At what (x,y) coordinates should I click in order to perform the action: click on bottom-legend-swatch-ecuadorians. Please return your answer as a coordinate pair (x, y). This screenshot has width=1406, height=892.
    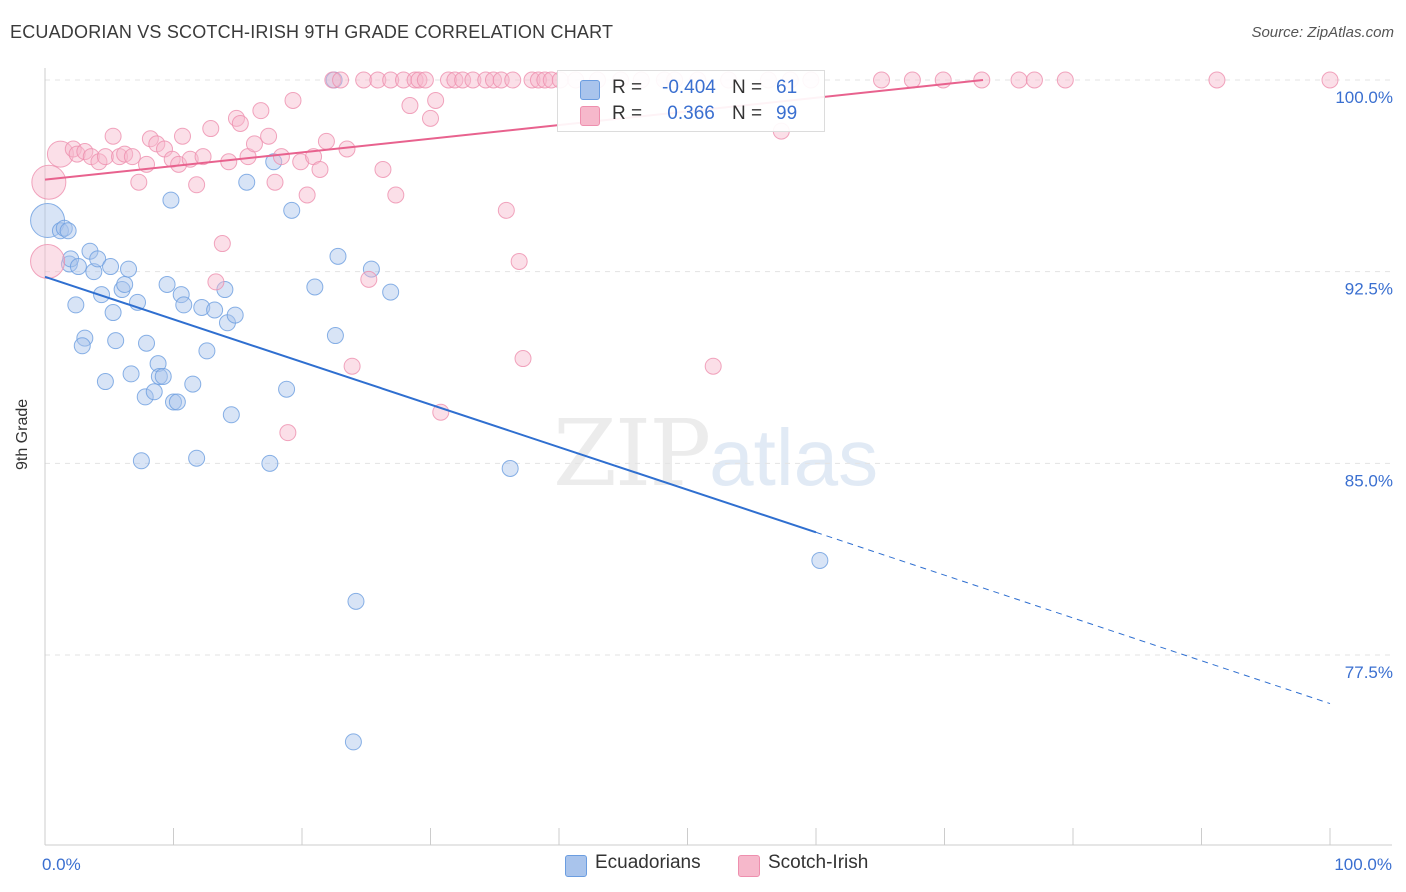
    Looking at the image, I should click on (576, 866).